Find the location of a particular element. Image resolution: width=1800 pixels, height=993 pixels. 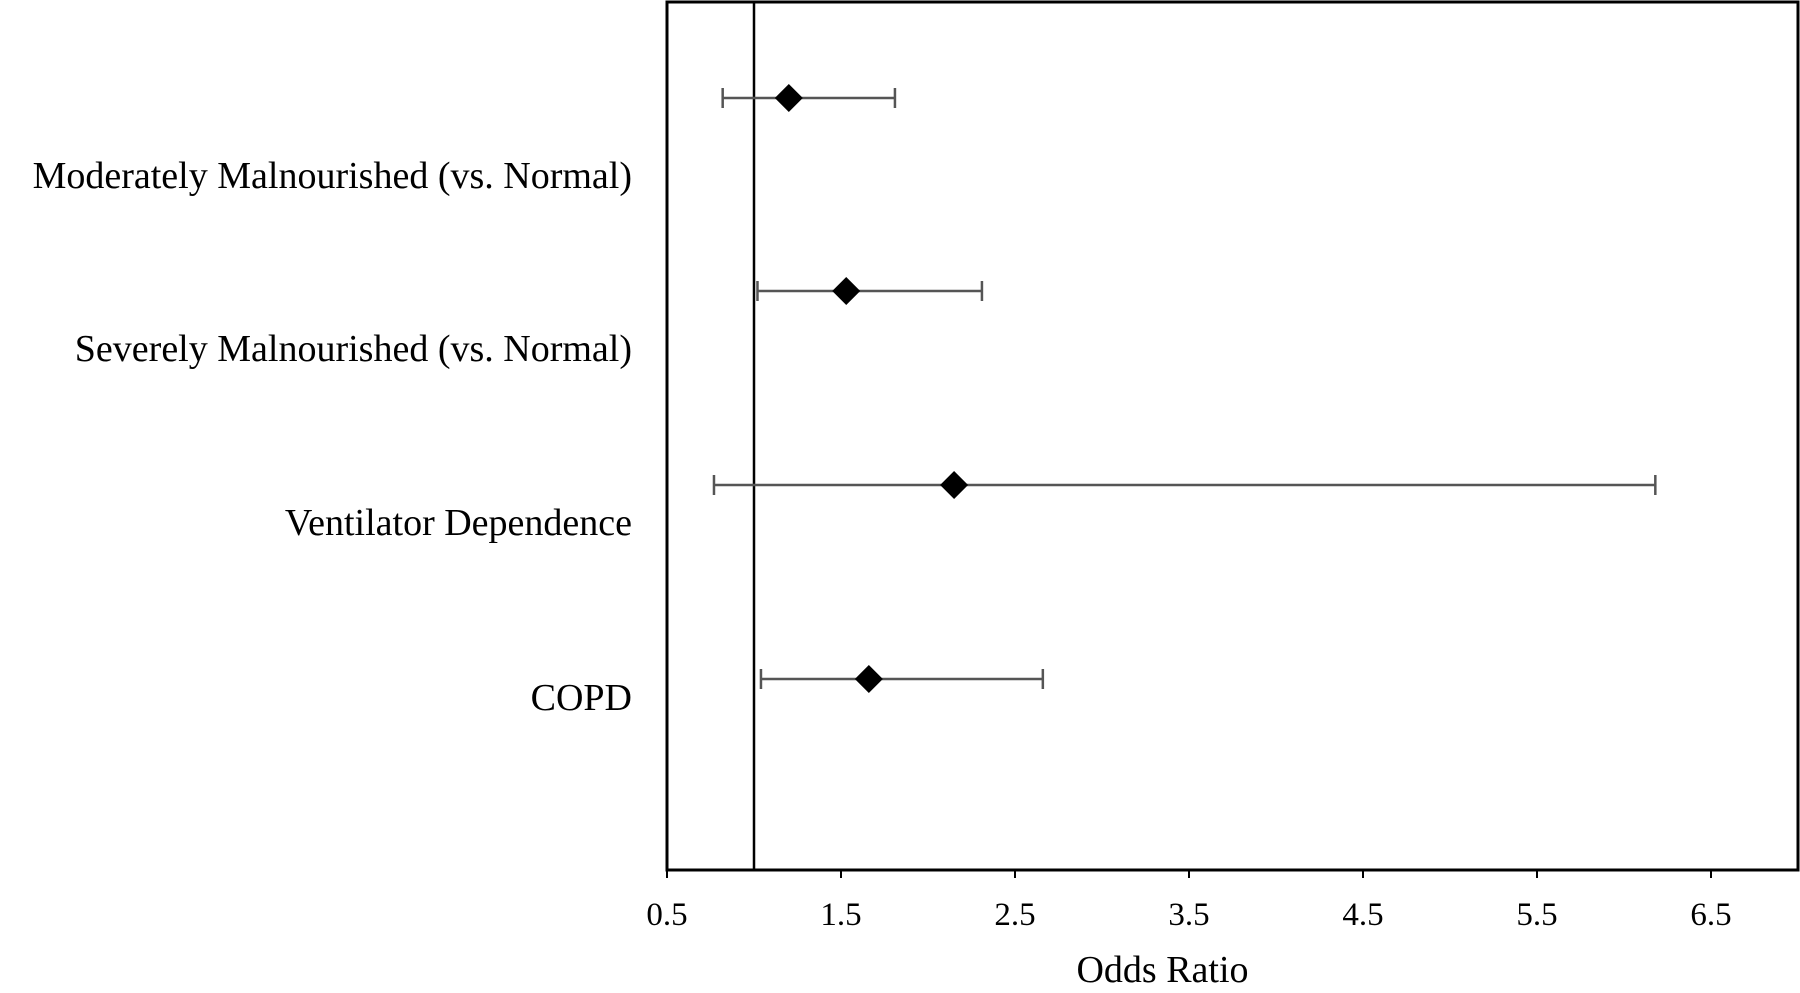

category-label: Ventilator Dependence is located at coordinates (458, 523).